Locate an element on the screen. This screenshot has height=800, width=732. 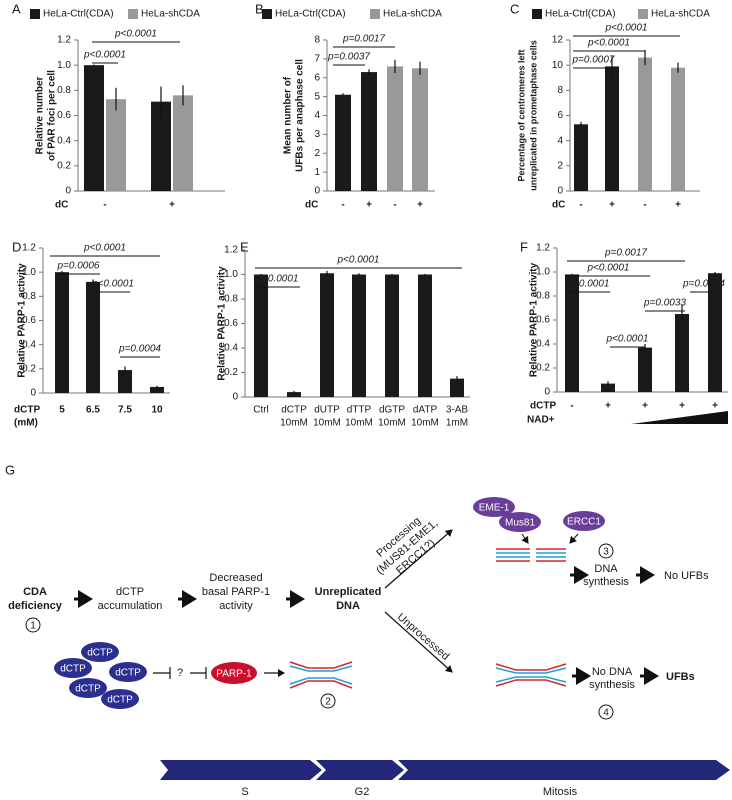
branch-label: Unprocessed is located at coordinates (423, 637).